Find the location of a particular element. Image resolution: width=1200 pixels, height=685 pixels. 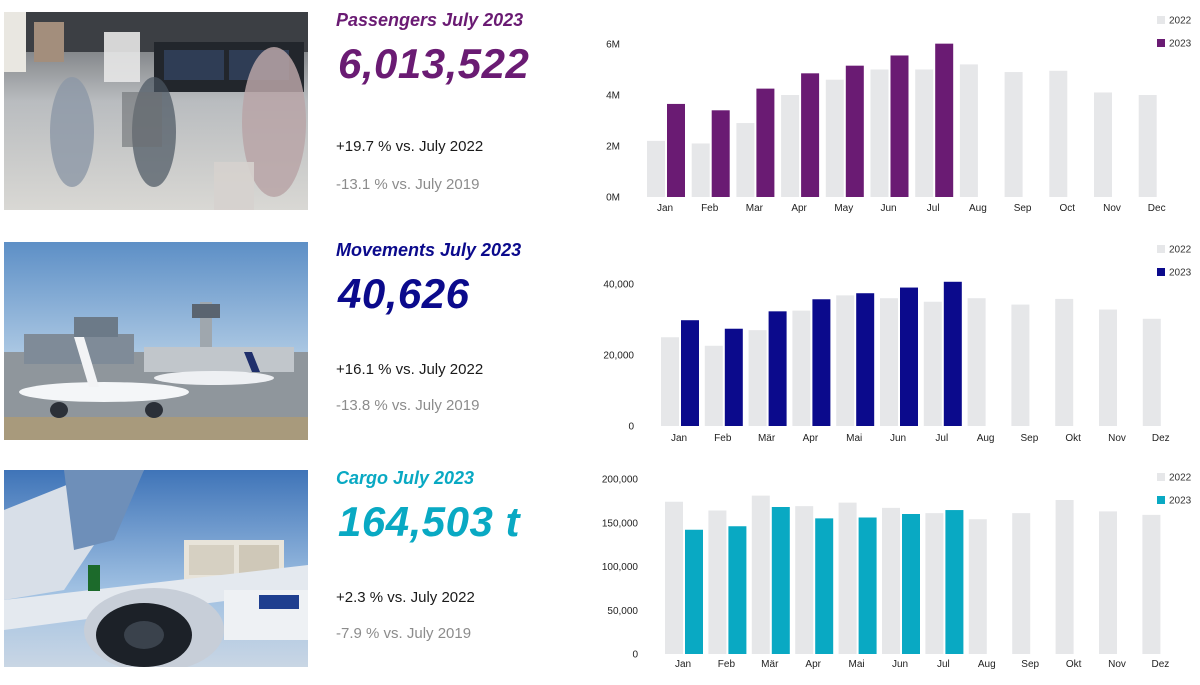

bar-2022-jun is located at coordinates (879, 133).